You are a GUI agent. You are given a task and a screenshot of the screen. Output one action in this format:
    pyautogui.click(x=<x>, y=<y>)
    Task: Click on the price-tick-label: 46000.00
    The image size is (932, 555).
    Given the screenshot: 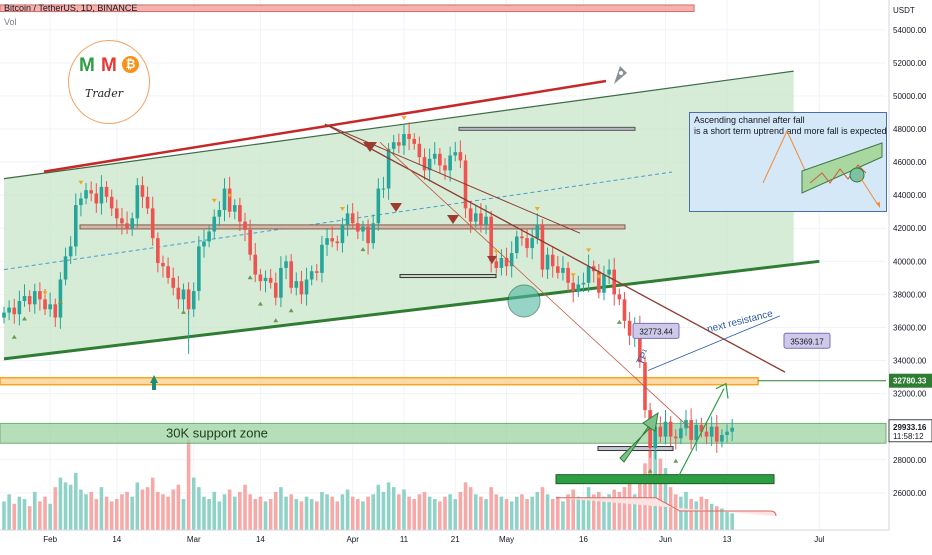 What is the action you would take?
    pyautogui.click(x=910, y=162)
    